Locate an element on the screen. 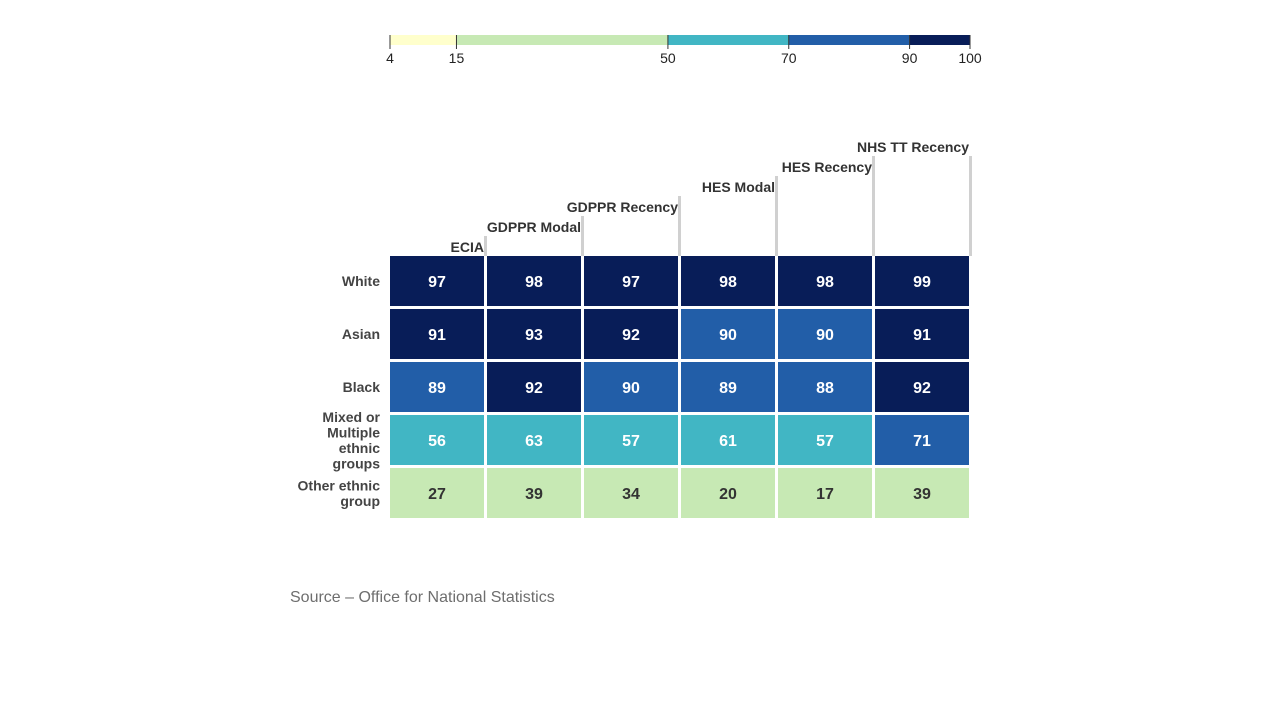 The image size is (1280, 720). row-label-line: group is located at coordinates (360, 501).